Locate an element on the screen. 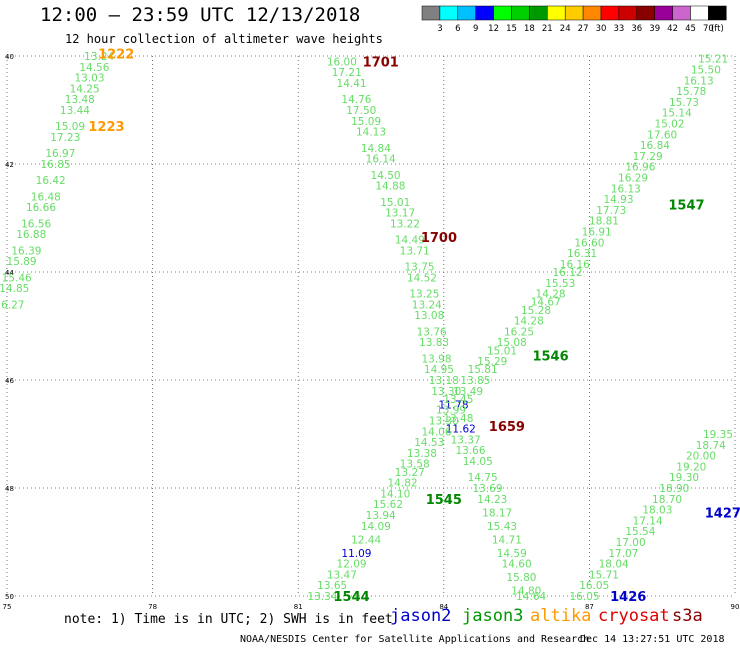  wave-height-label: 13.45 is located at coordinates (458, 400).